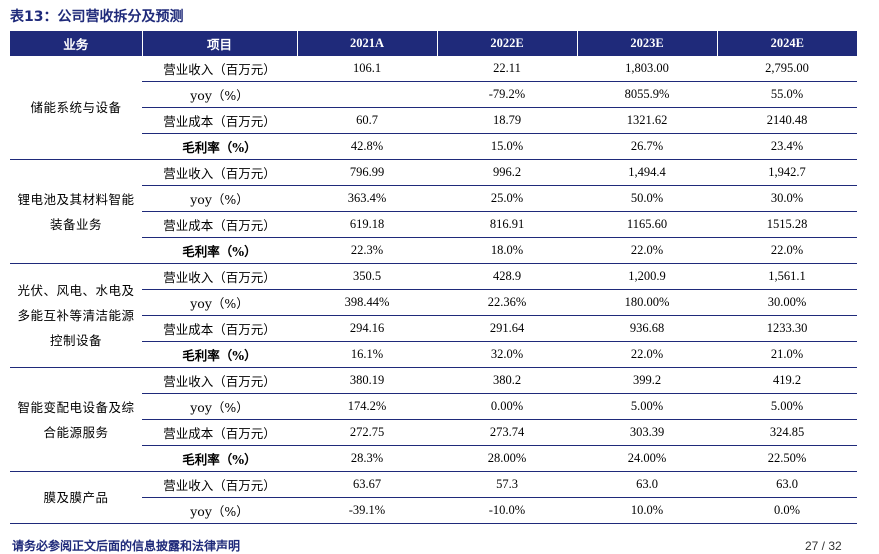 Image resolution: width=879 pixels, height=554 pixels. Describe the element at coordinates (787, 302) in the screenshot. I see `value-cell: 30.00%` at that location.